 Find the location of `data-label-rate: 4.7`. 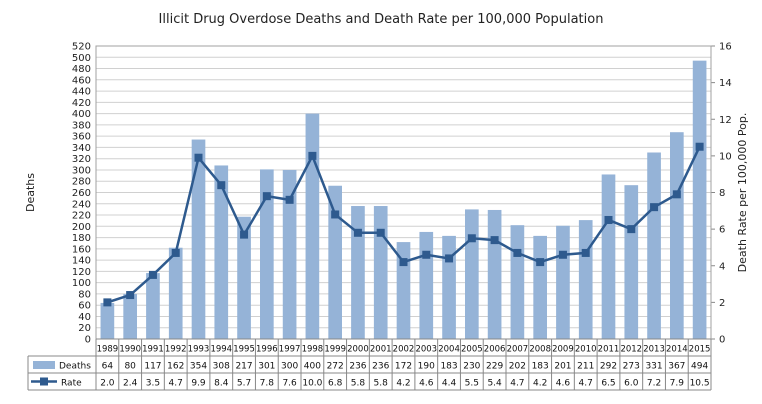

data-label-rate: 4.7 is located at coordinates (517, 384).